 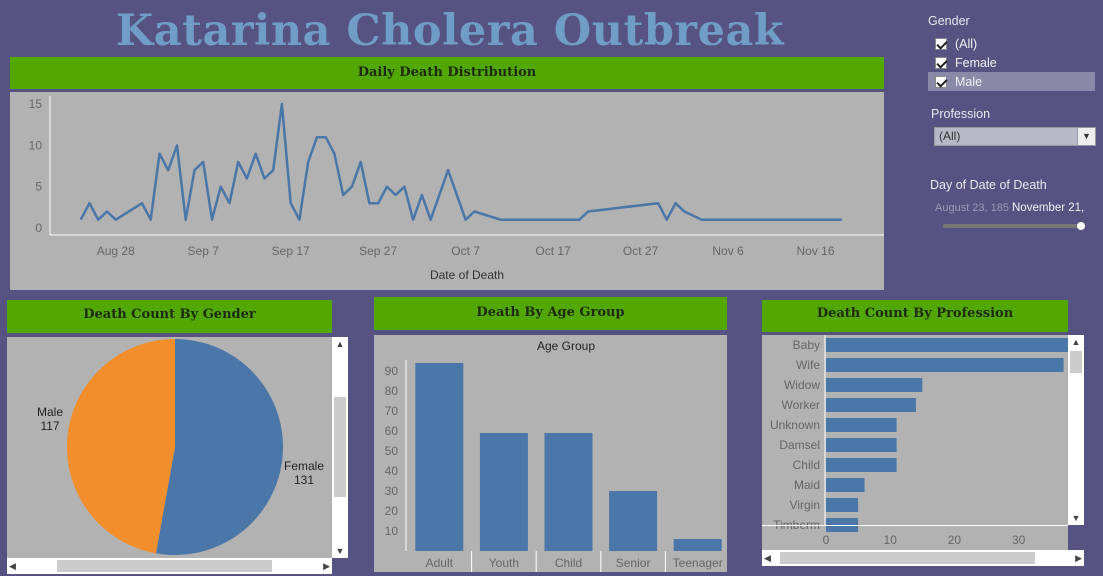 What do you see at coordinates (801, 405) in the screenshot?
I see `y-category-label: Worker` at bounding box center [801, 405].